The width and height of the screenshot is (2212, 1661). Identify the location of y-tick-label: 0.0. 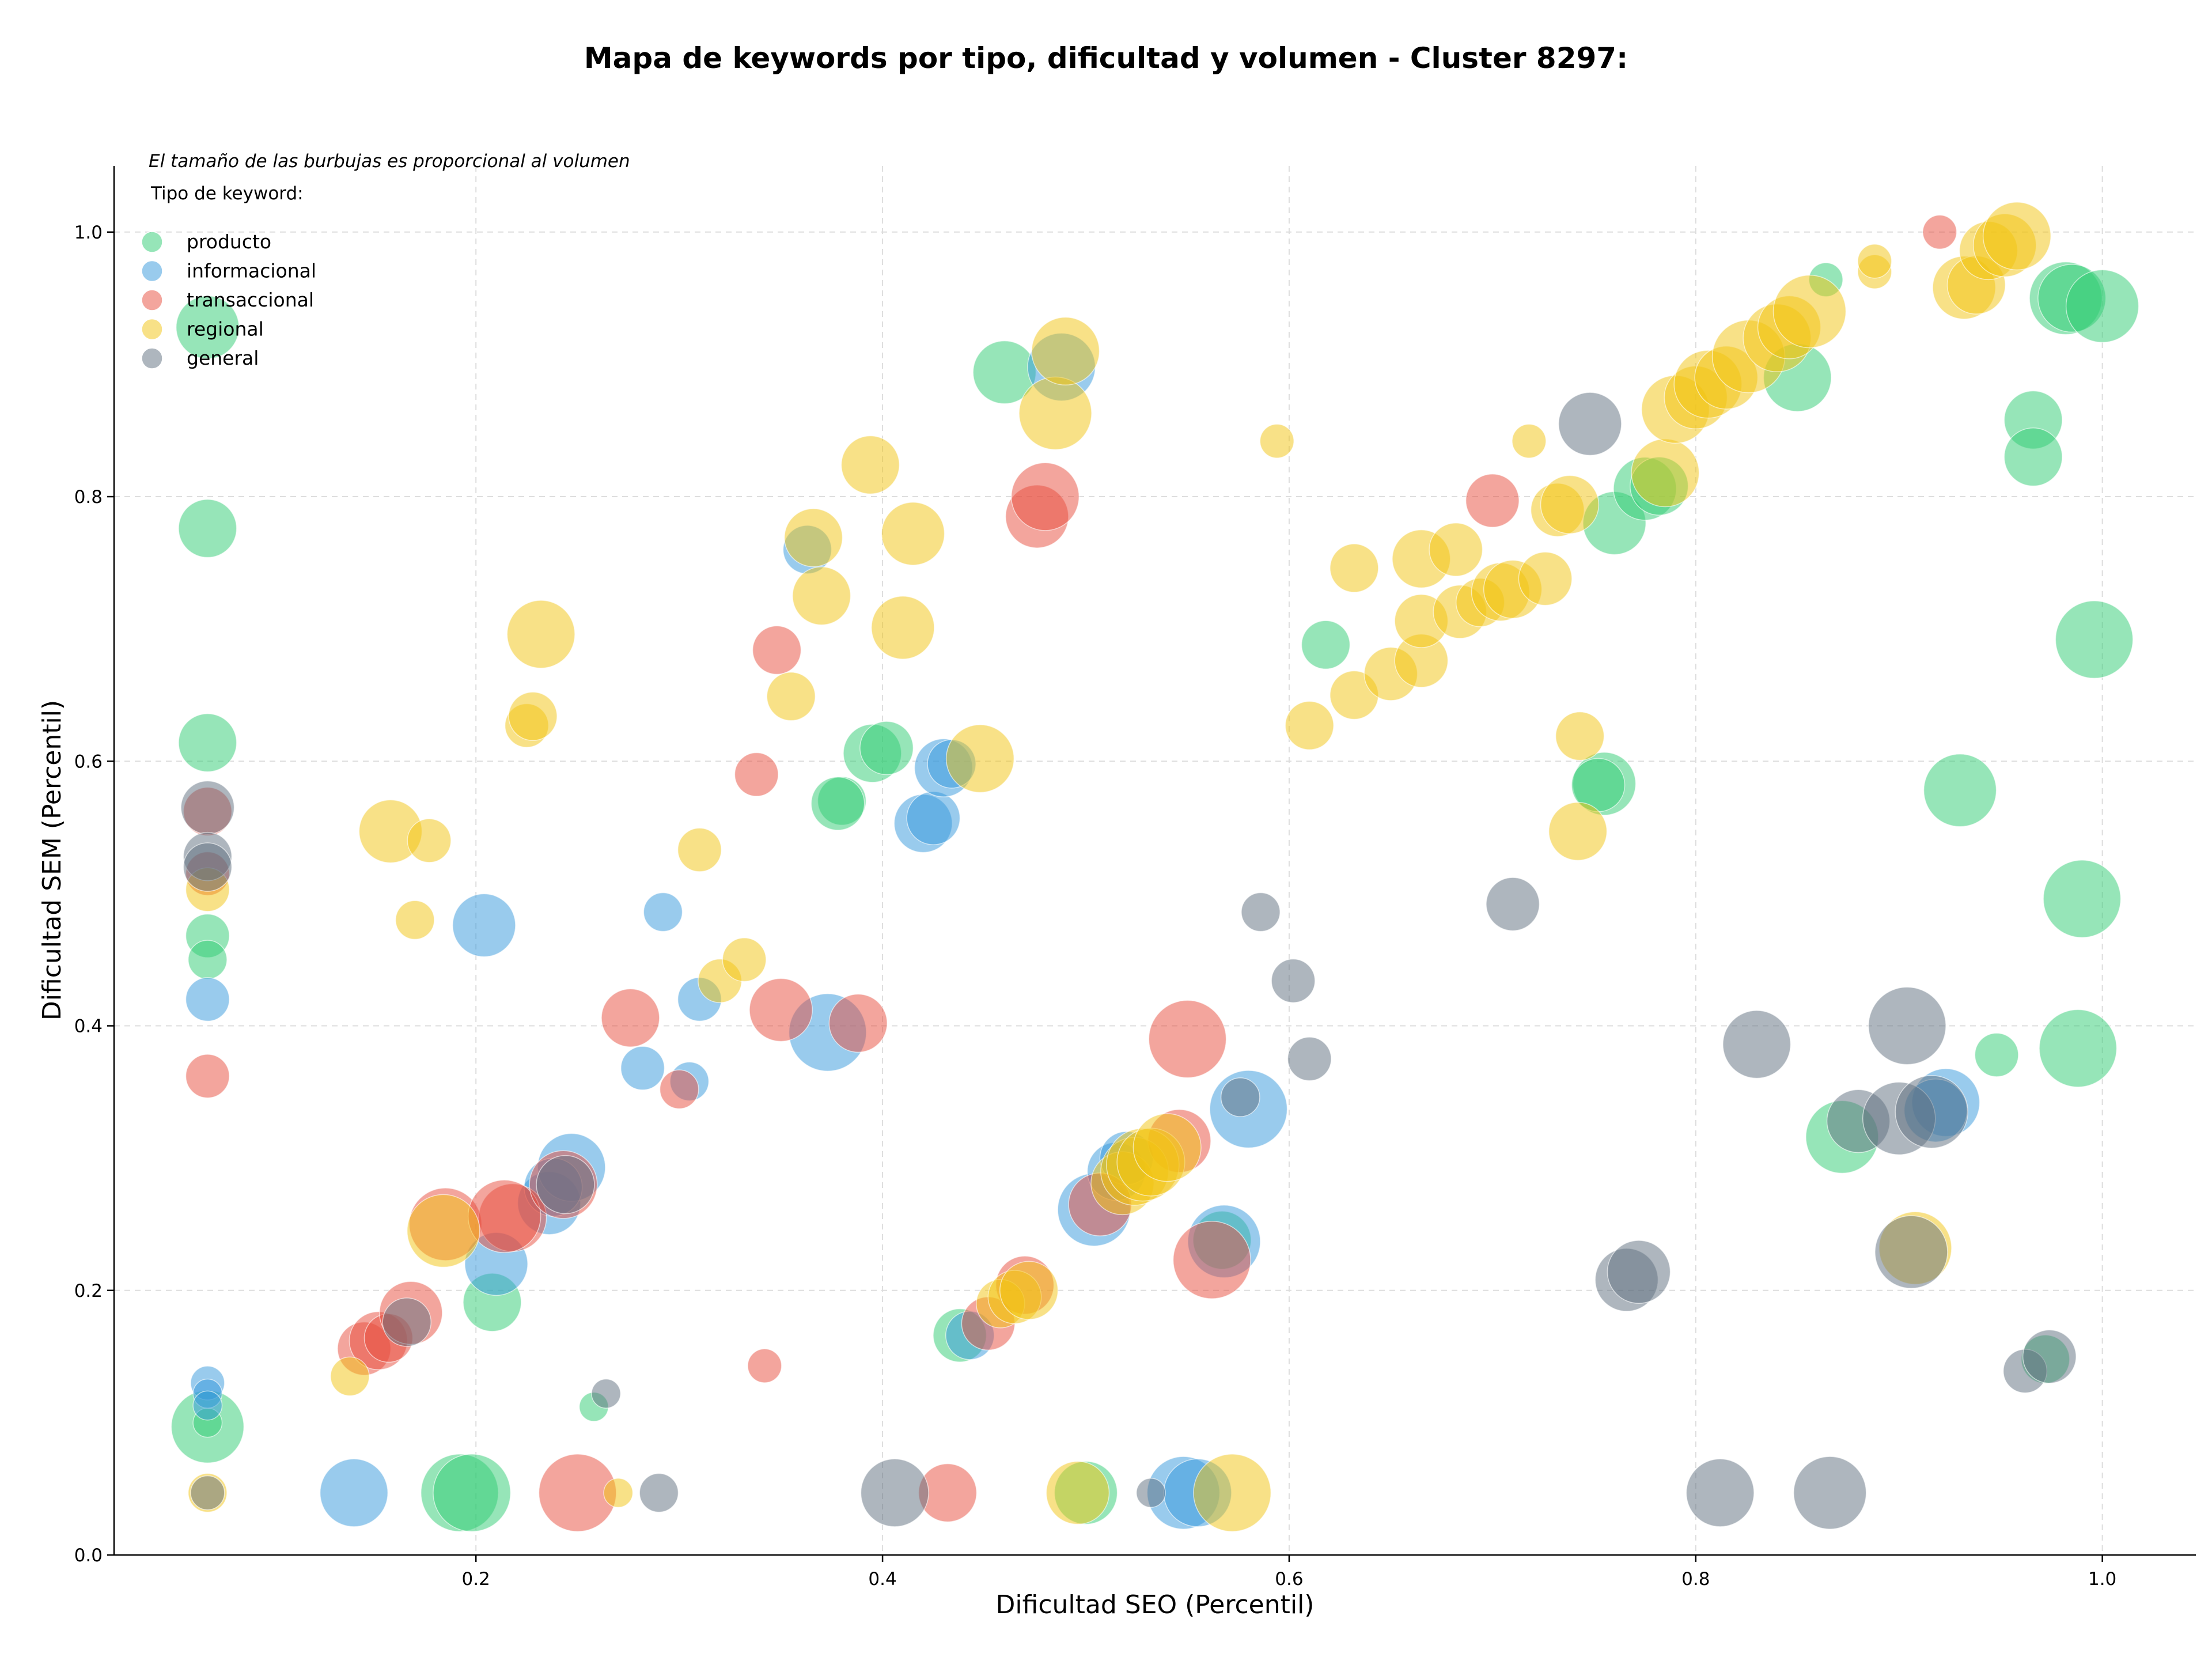
(88, 1555).